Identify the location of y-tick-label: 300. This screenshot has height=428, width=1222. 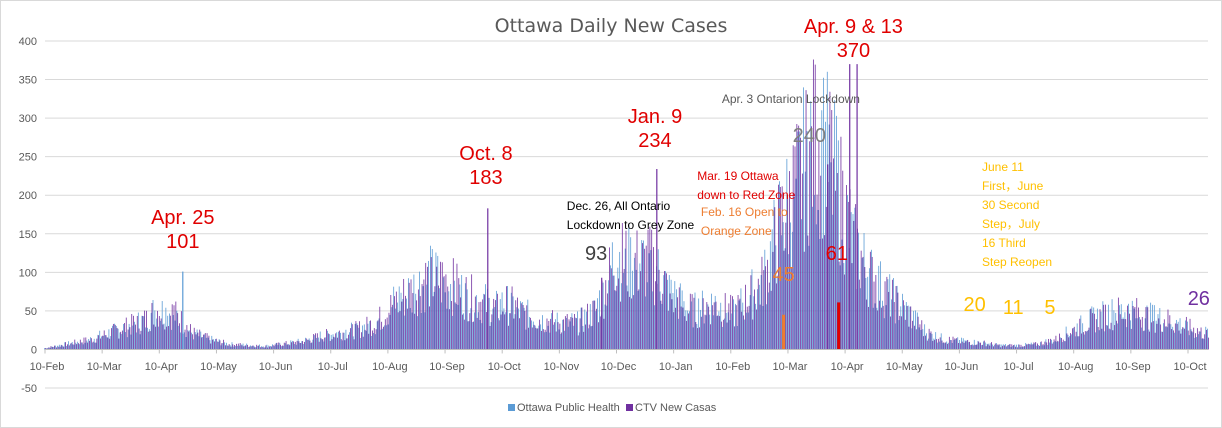
(28, 119).